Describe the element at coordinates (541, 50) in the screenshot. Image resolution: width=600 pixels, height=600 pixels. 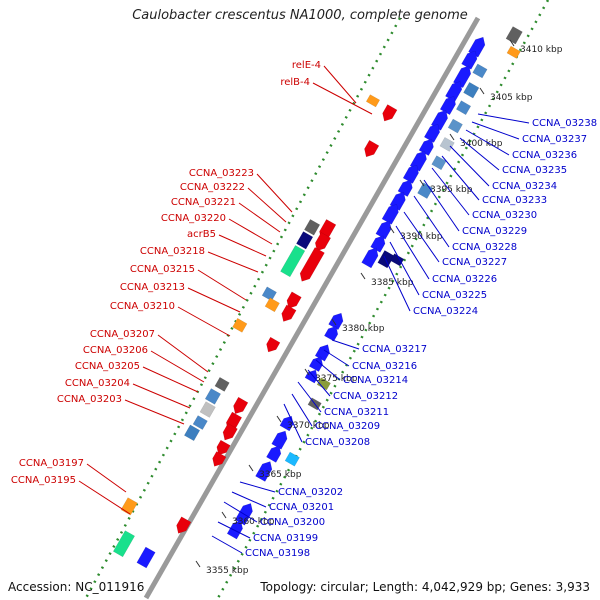
I see `scale-tick-label: 3410 kbp` at that location.